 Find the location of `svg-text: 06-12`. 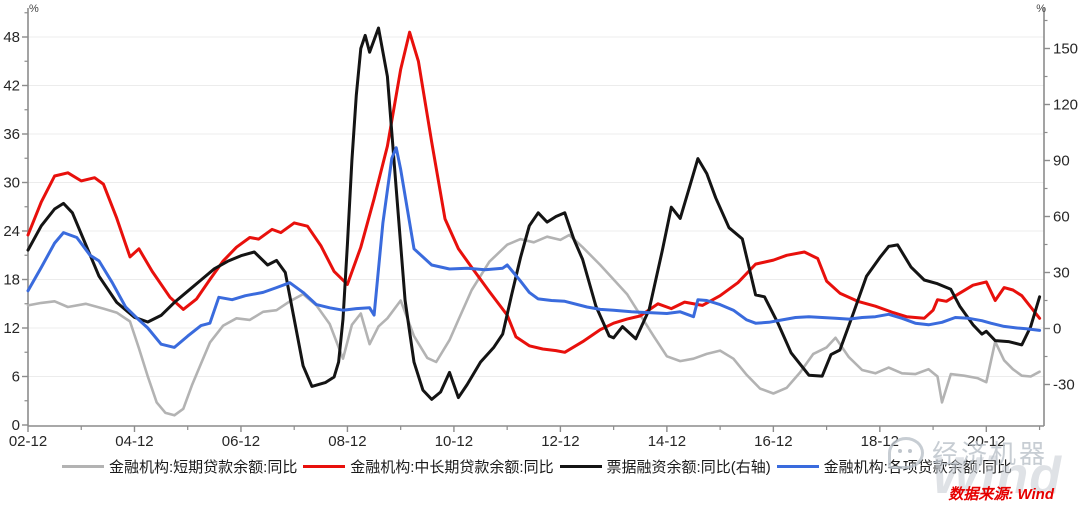

svg-text: 06-12 is located at coordinates (241, 441).